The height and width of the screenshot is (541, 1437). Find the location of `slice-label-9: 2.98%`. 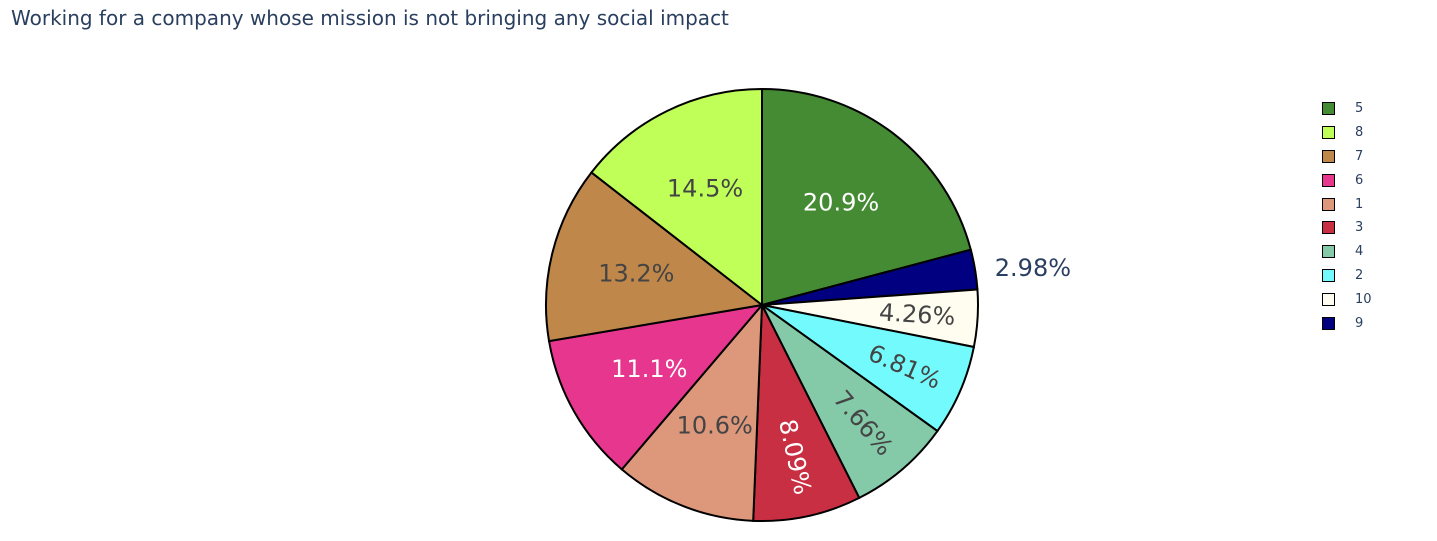

slice-label-9: 2.98% is located at coordinates (1033, 268).